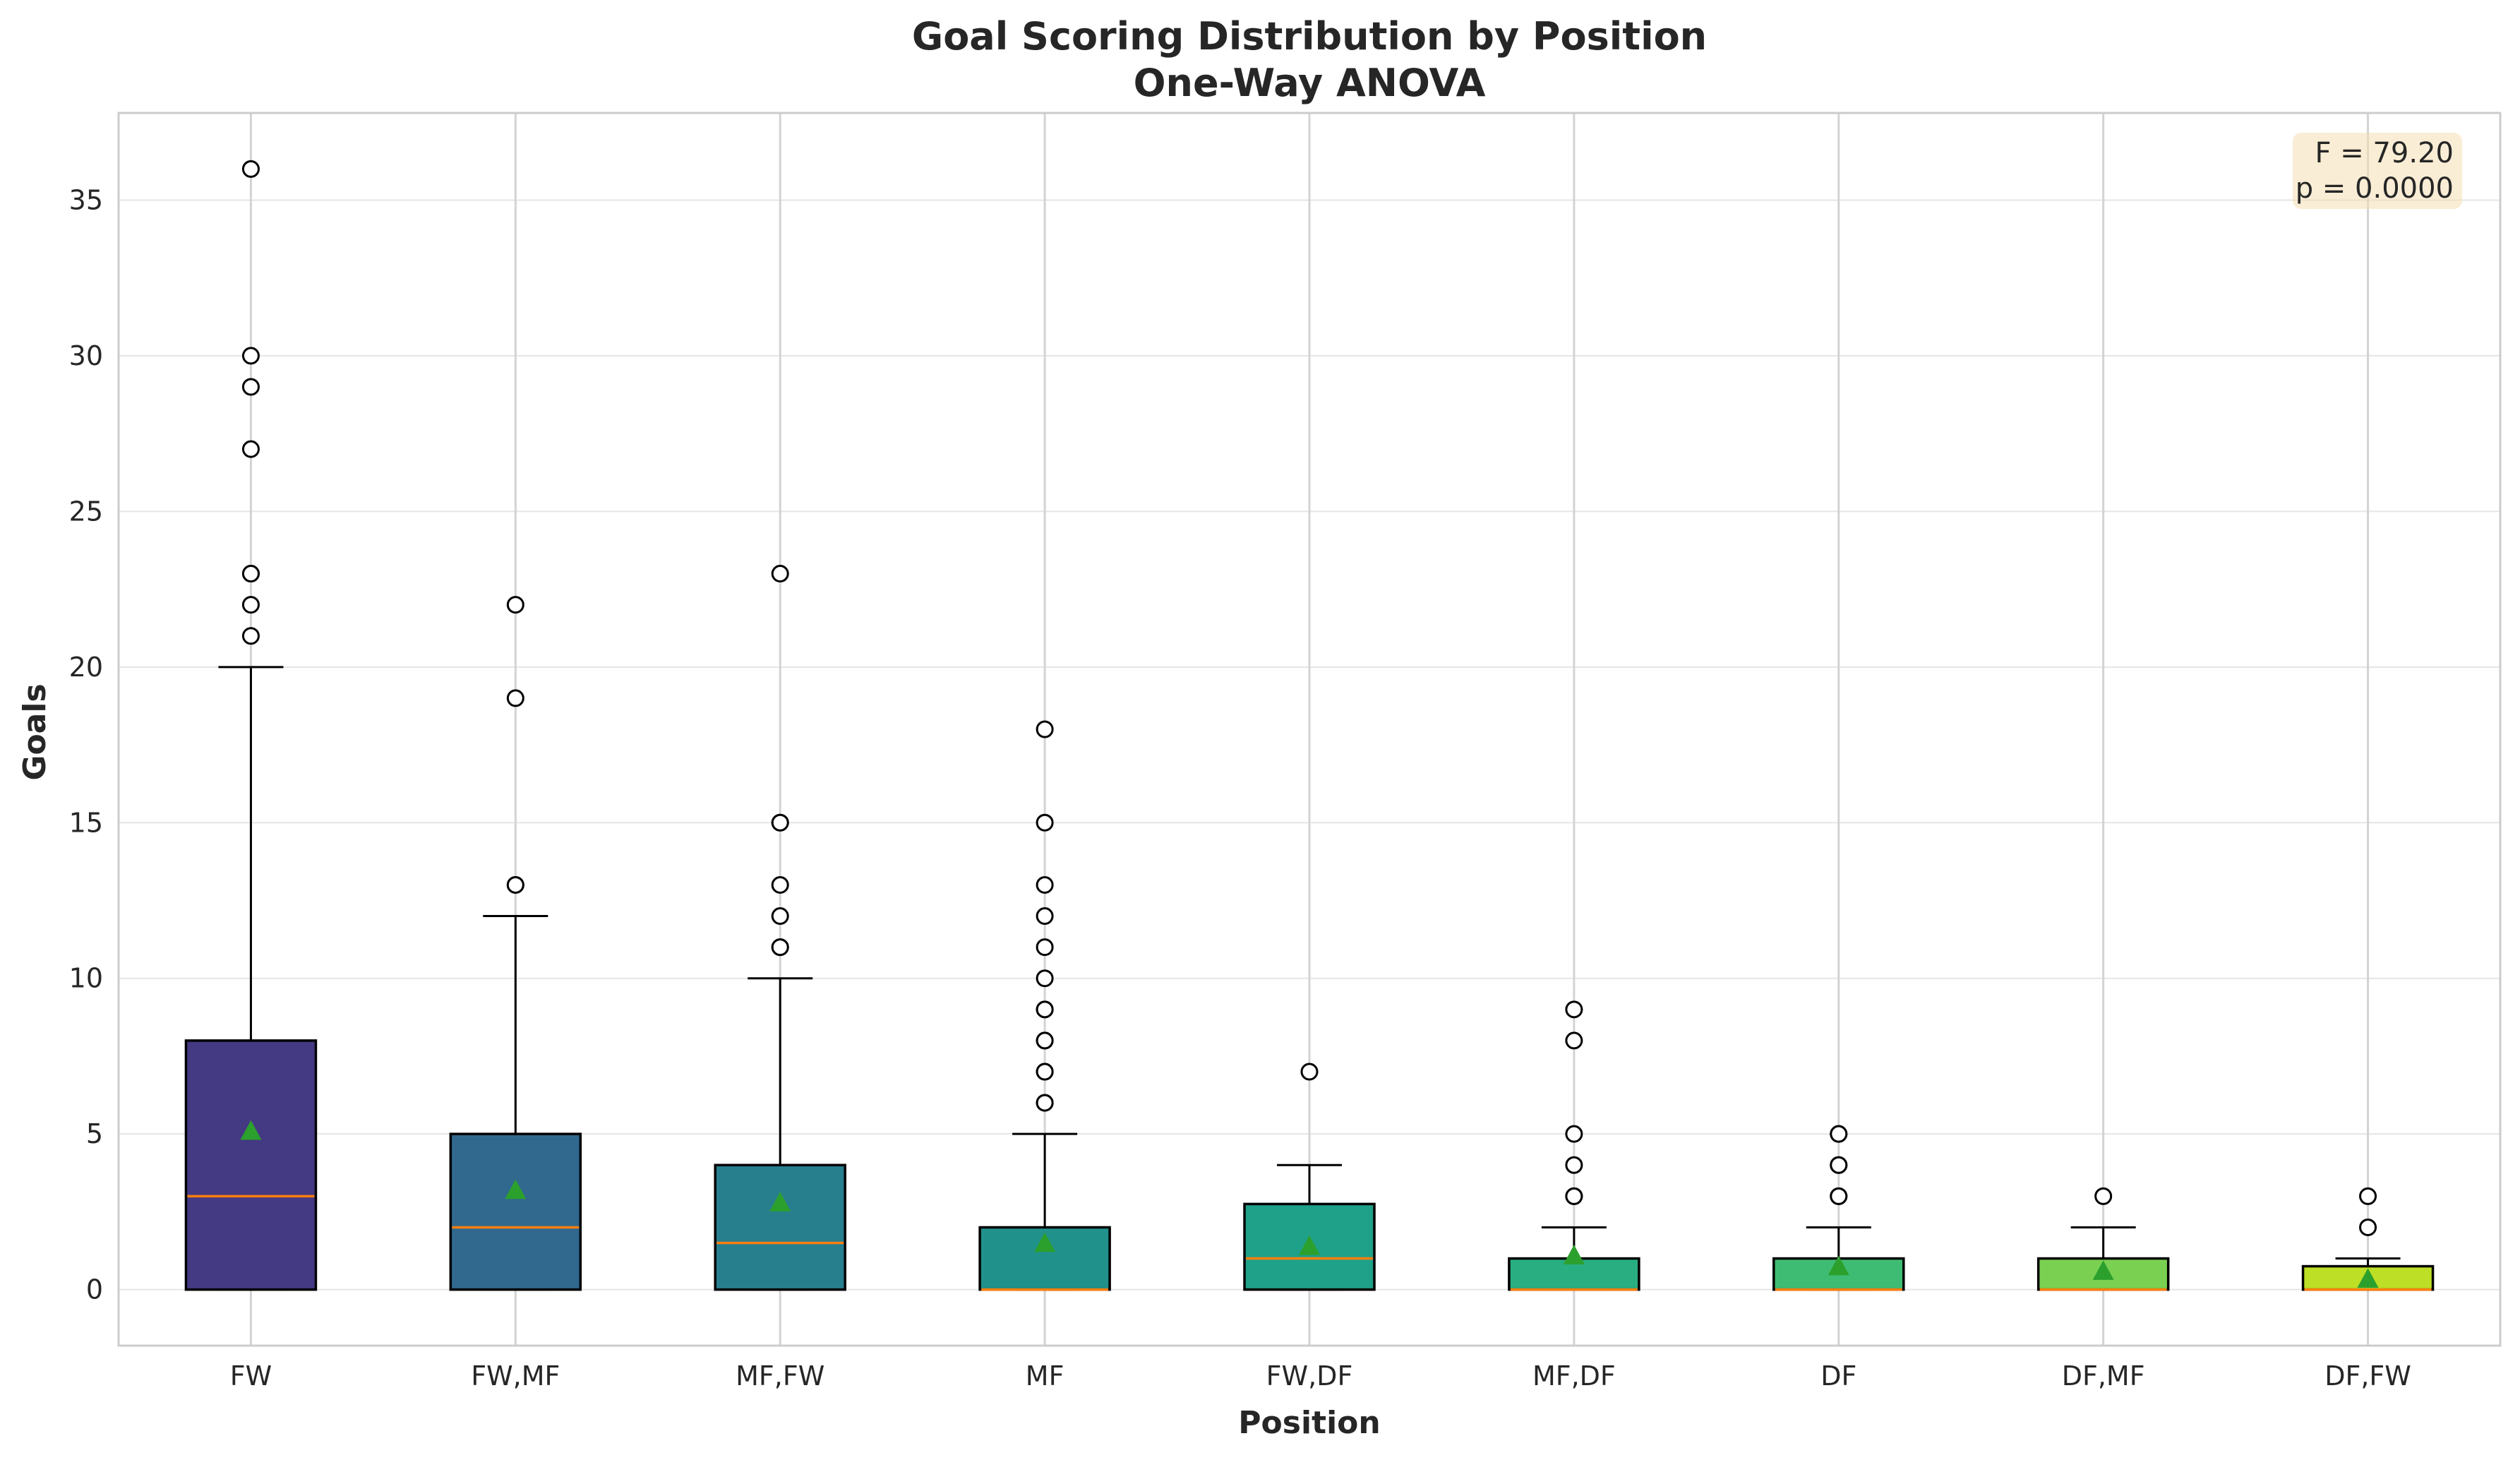  What do you see at coordinates (1839, 1208) in the screenshot?
I see `box-df` at bounding box center [1839, 1208].